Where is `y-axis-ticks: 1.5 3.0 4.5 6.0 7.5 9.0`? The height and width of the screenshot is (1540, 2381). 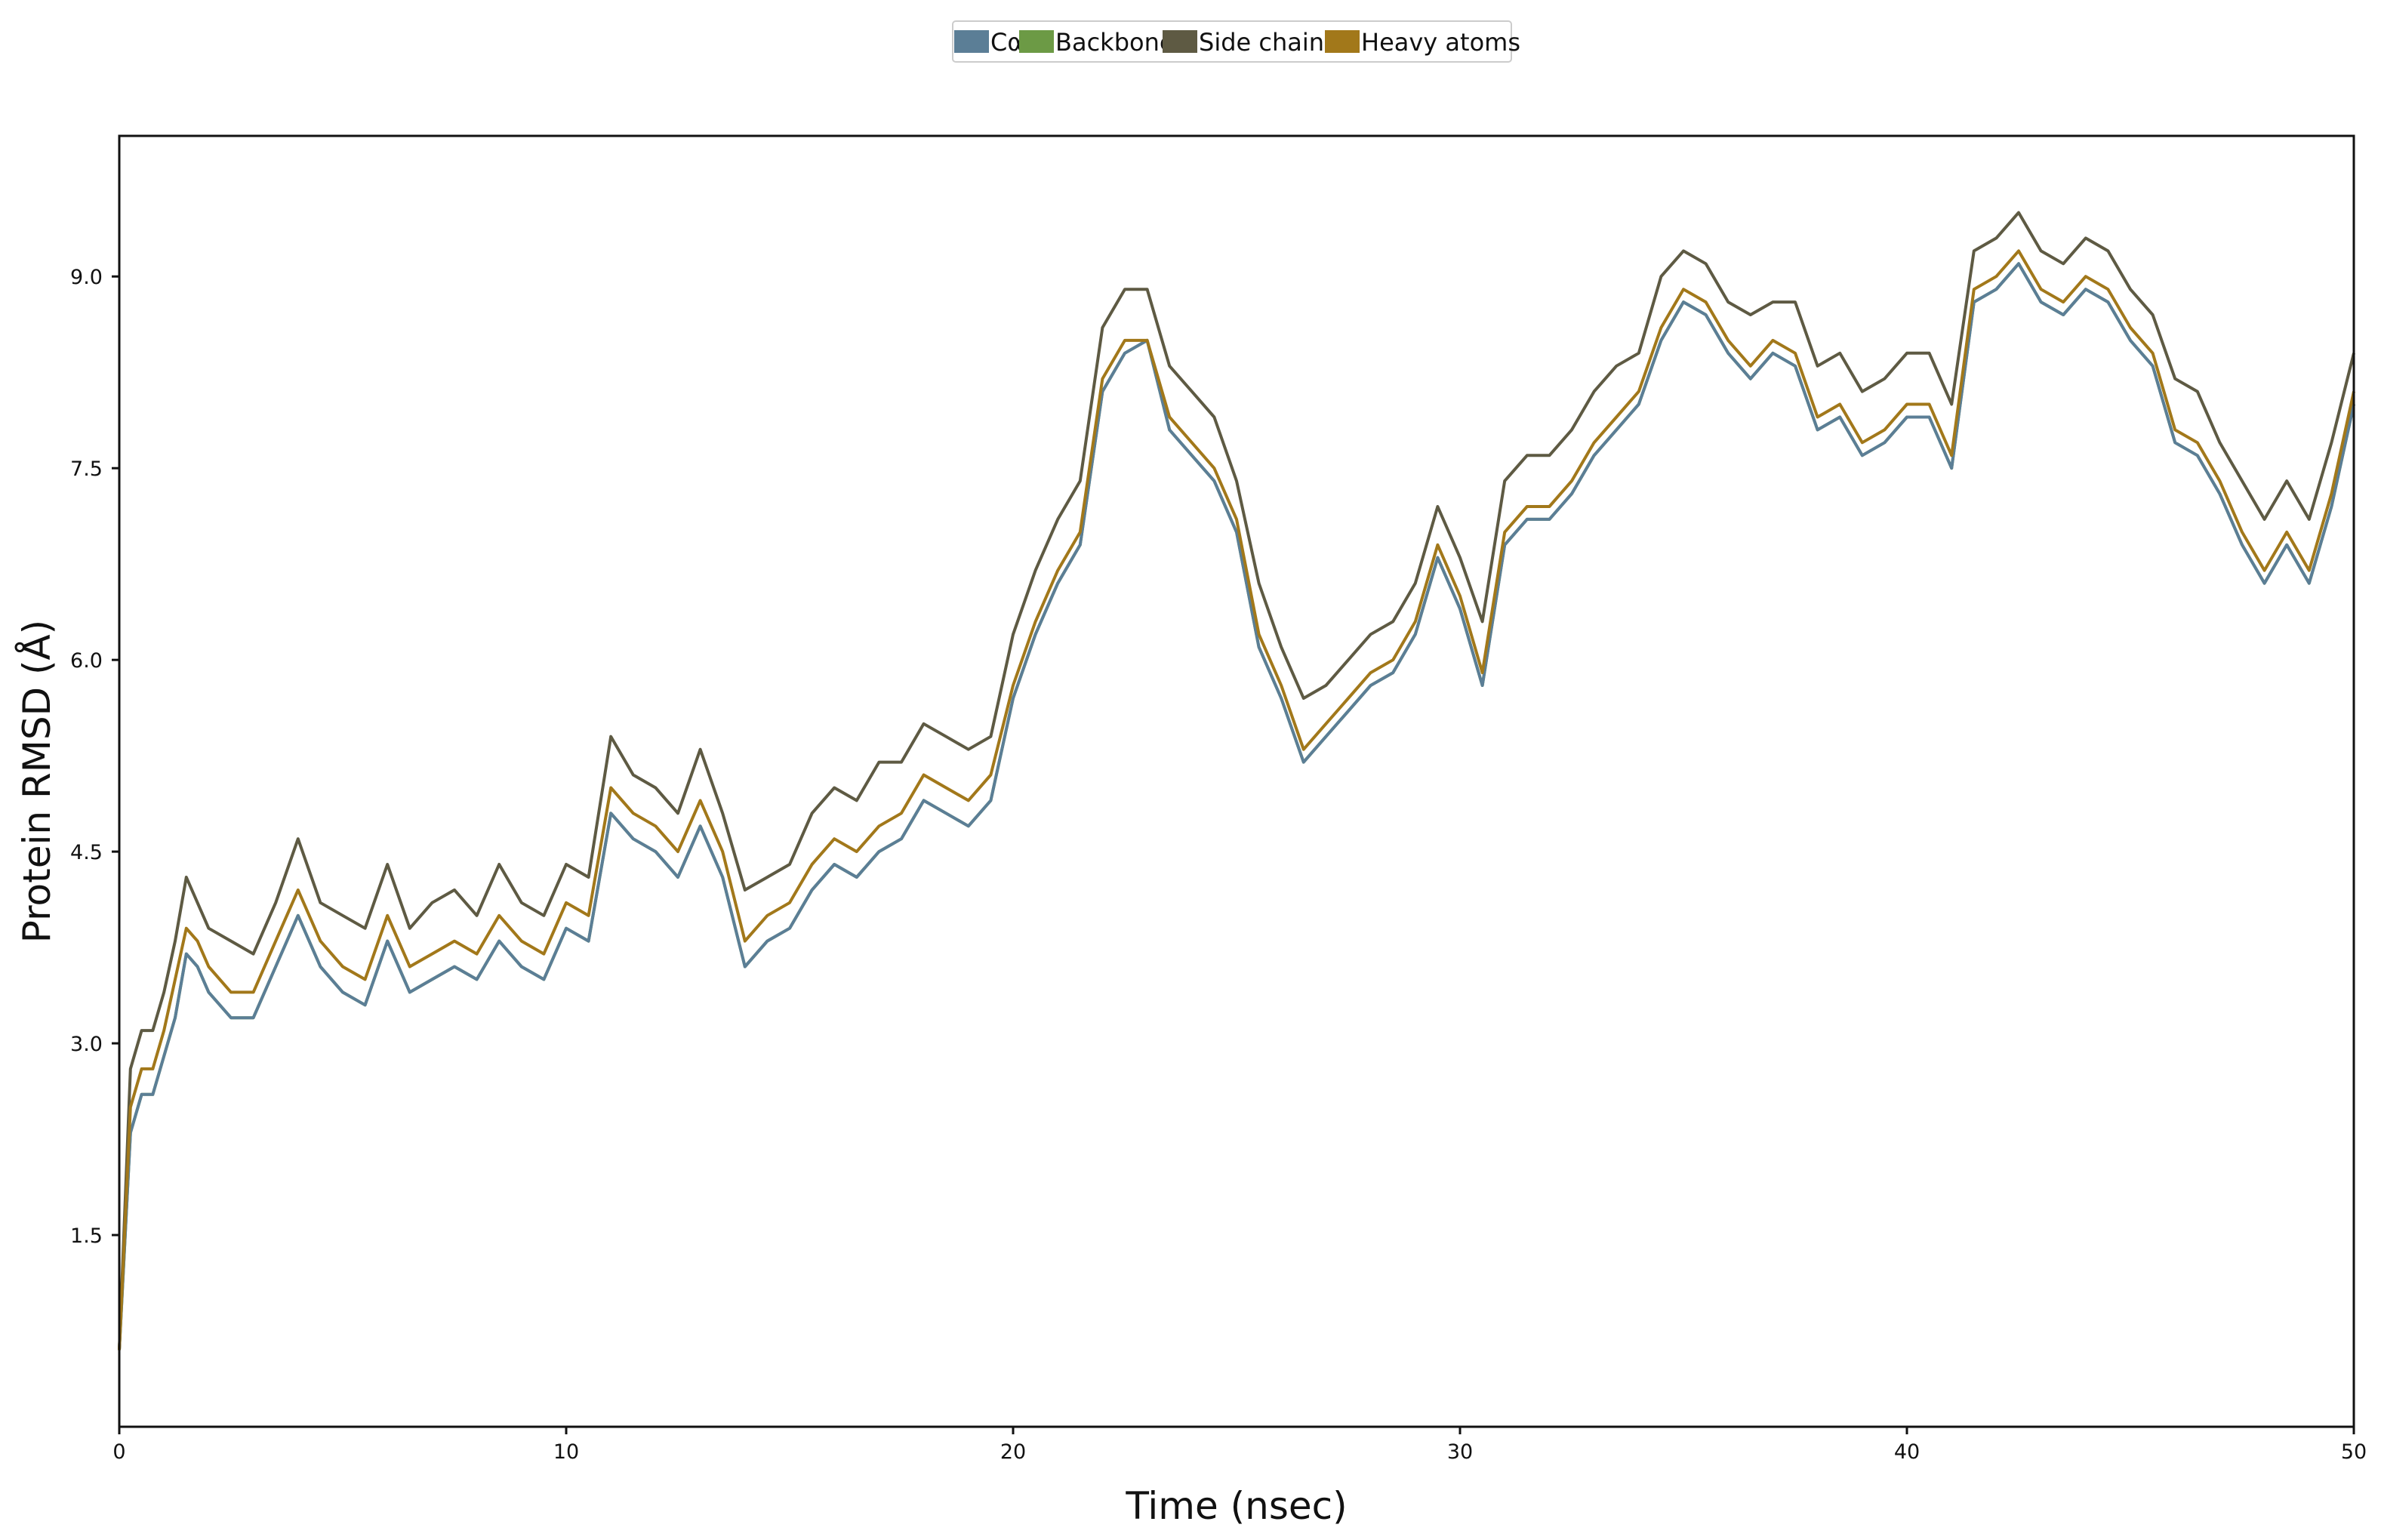
y-axis-ticks: 1.5 3.0 4.5 6.0 7.5 9.0 is located at coordinates (94, 757).